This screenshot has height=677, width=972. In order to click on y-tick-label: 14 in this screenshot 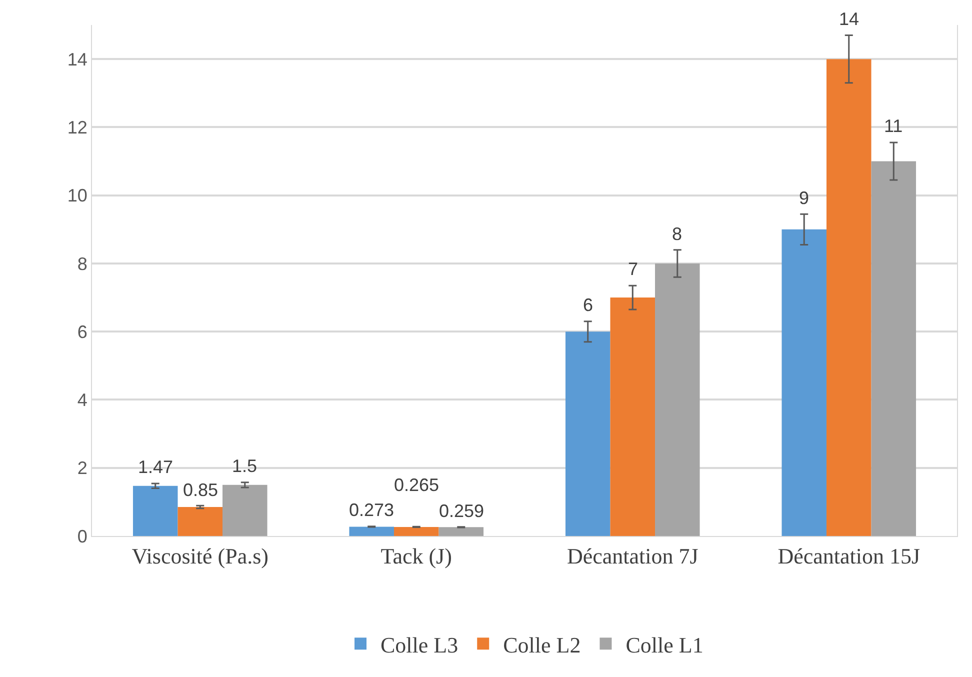, I will do `click(77, 59)`.